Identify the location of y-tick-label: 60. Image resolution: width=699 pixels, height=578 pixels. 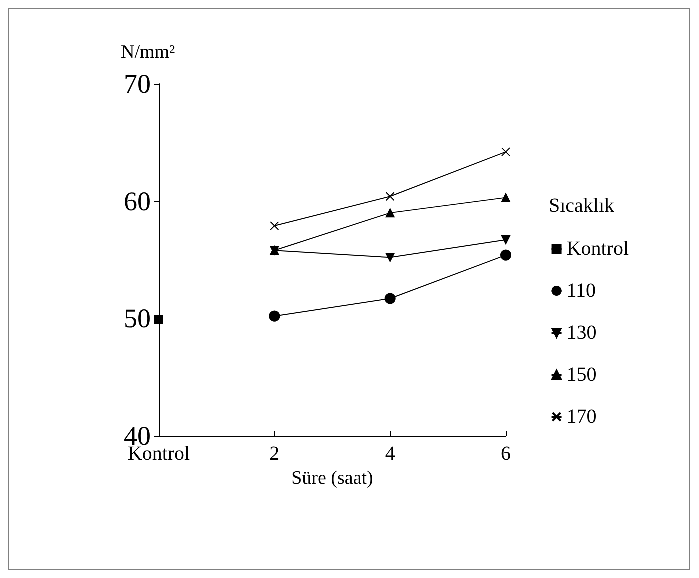
(137, 201).